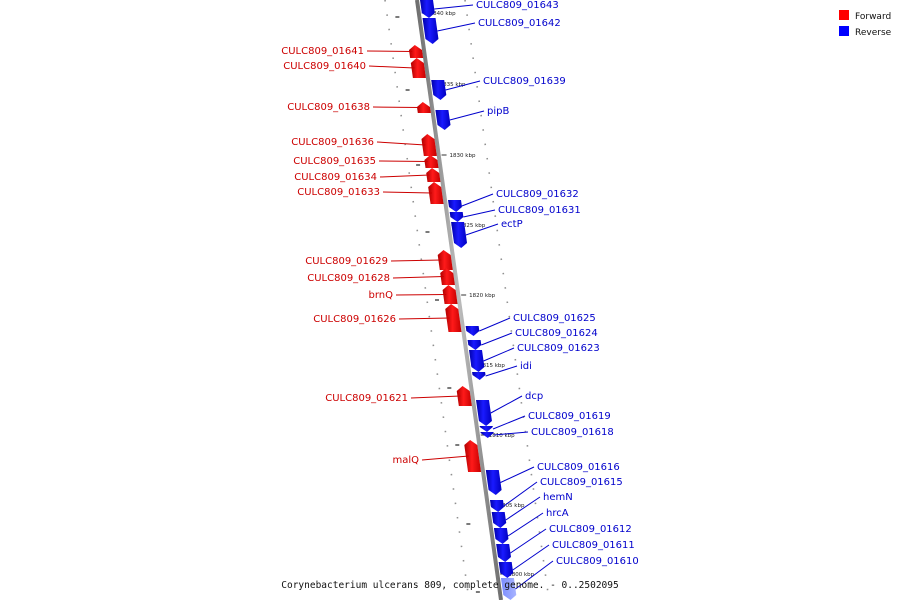 The width and height of the screenshot is (900, 600). What do you see at coordinates (484, 413) in the screenshot?
I see `dcp-gene-arrow` at bounding box center [484, 413].